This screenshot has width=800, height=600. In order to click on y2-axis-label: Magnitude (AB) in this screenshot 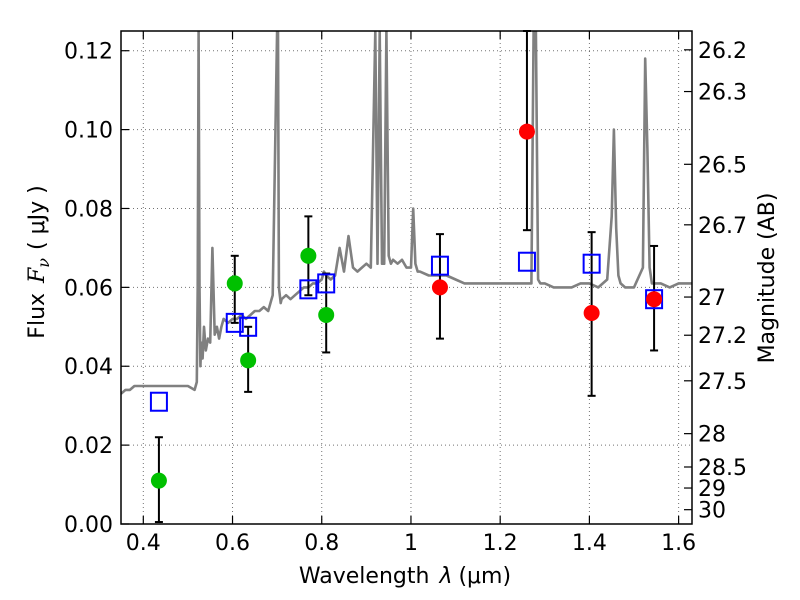, I will do `click(767, 278)`.